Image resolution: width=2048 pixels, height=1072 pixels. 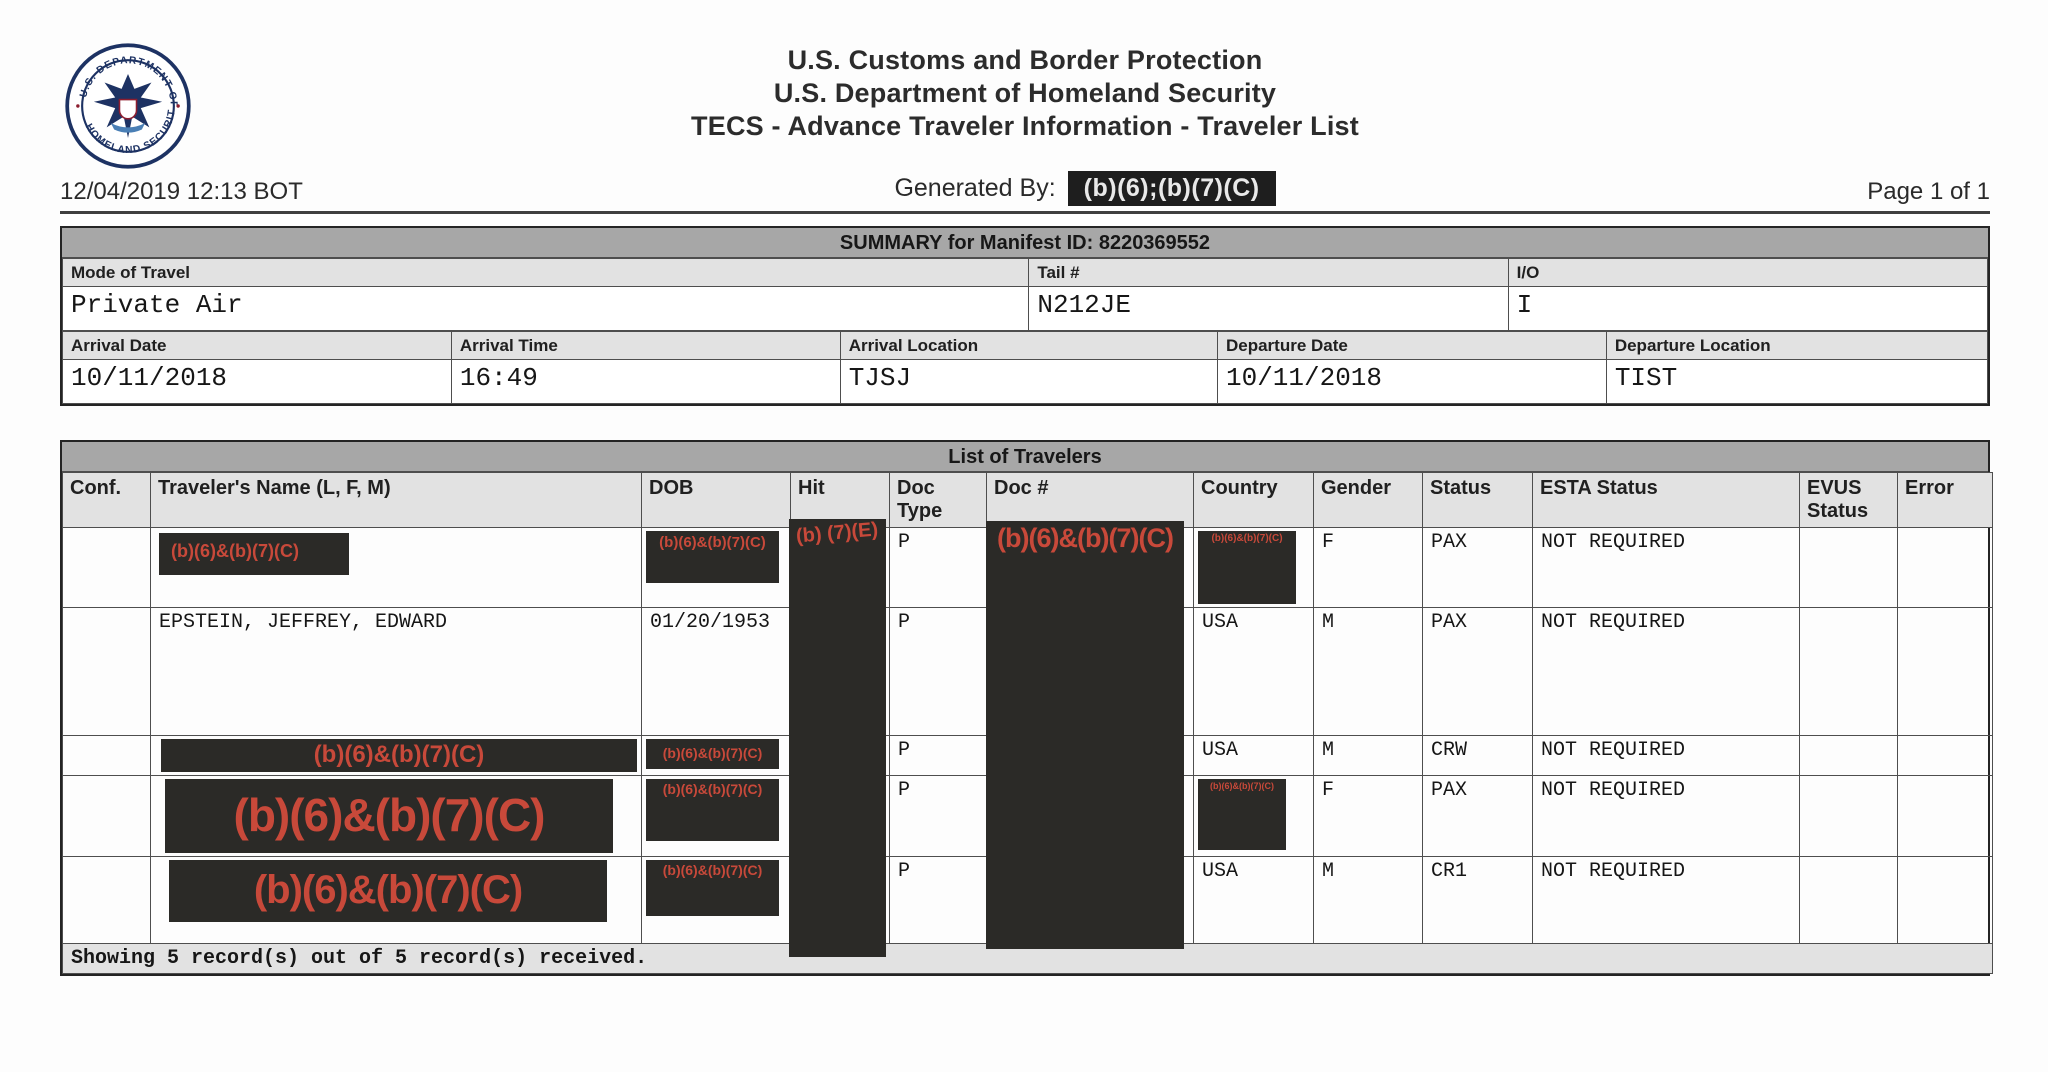 What do you see at coordinates (127, 105) in the screenshot?
I see `dhs-seal-icon: U.S. DEPARTMENT OF HOMELAND SECURITY` at bounding box center [127, 105].